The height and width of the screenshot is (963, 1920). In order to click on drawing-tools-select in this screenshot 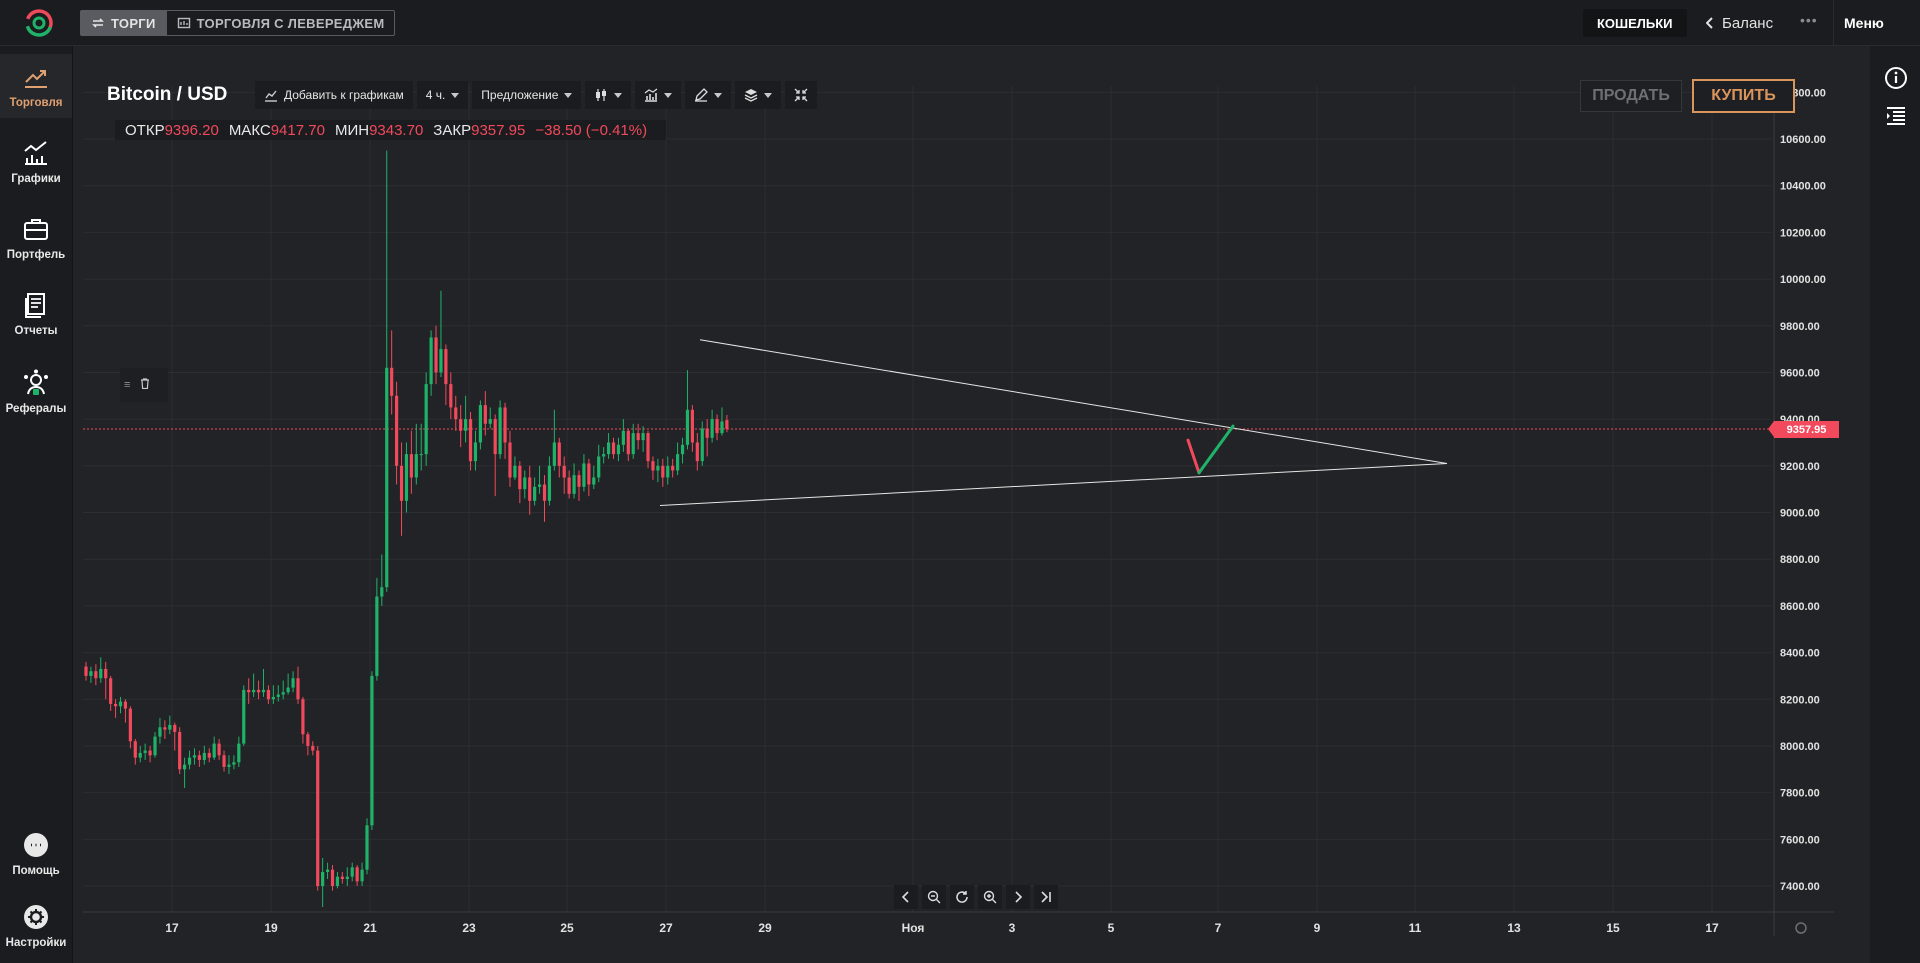, I will do `click(708, 95)`.